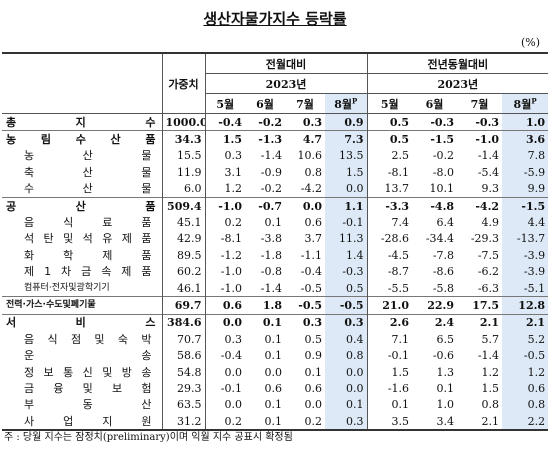 This screenshot has height=450, width=550. What do you see at coordinates (82, 121) in the screenshot?
I see `row-label: 총 지 수` at bounding box center [82, 121].